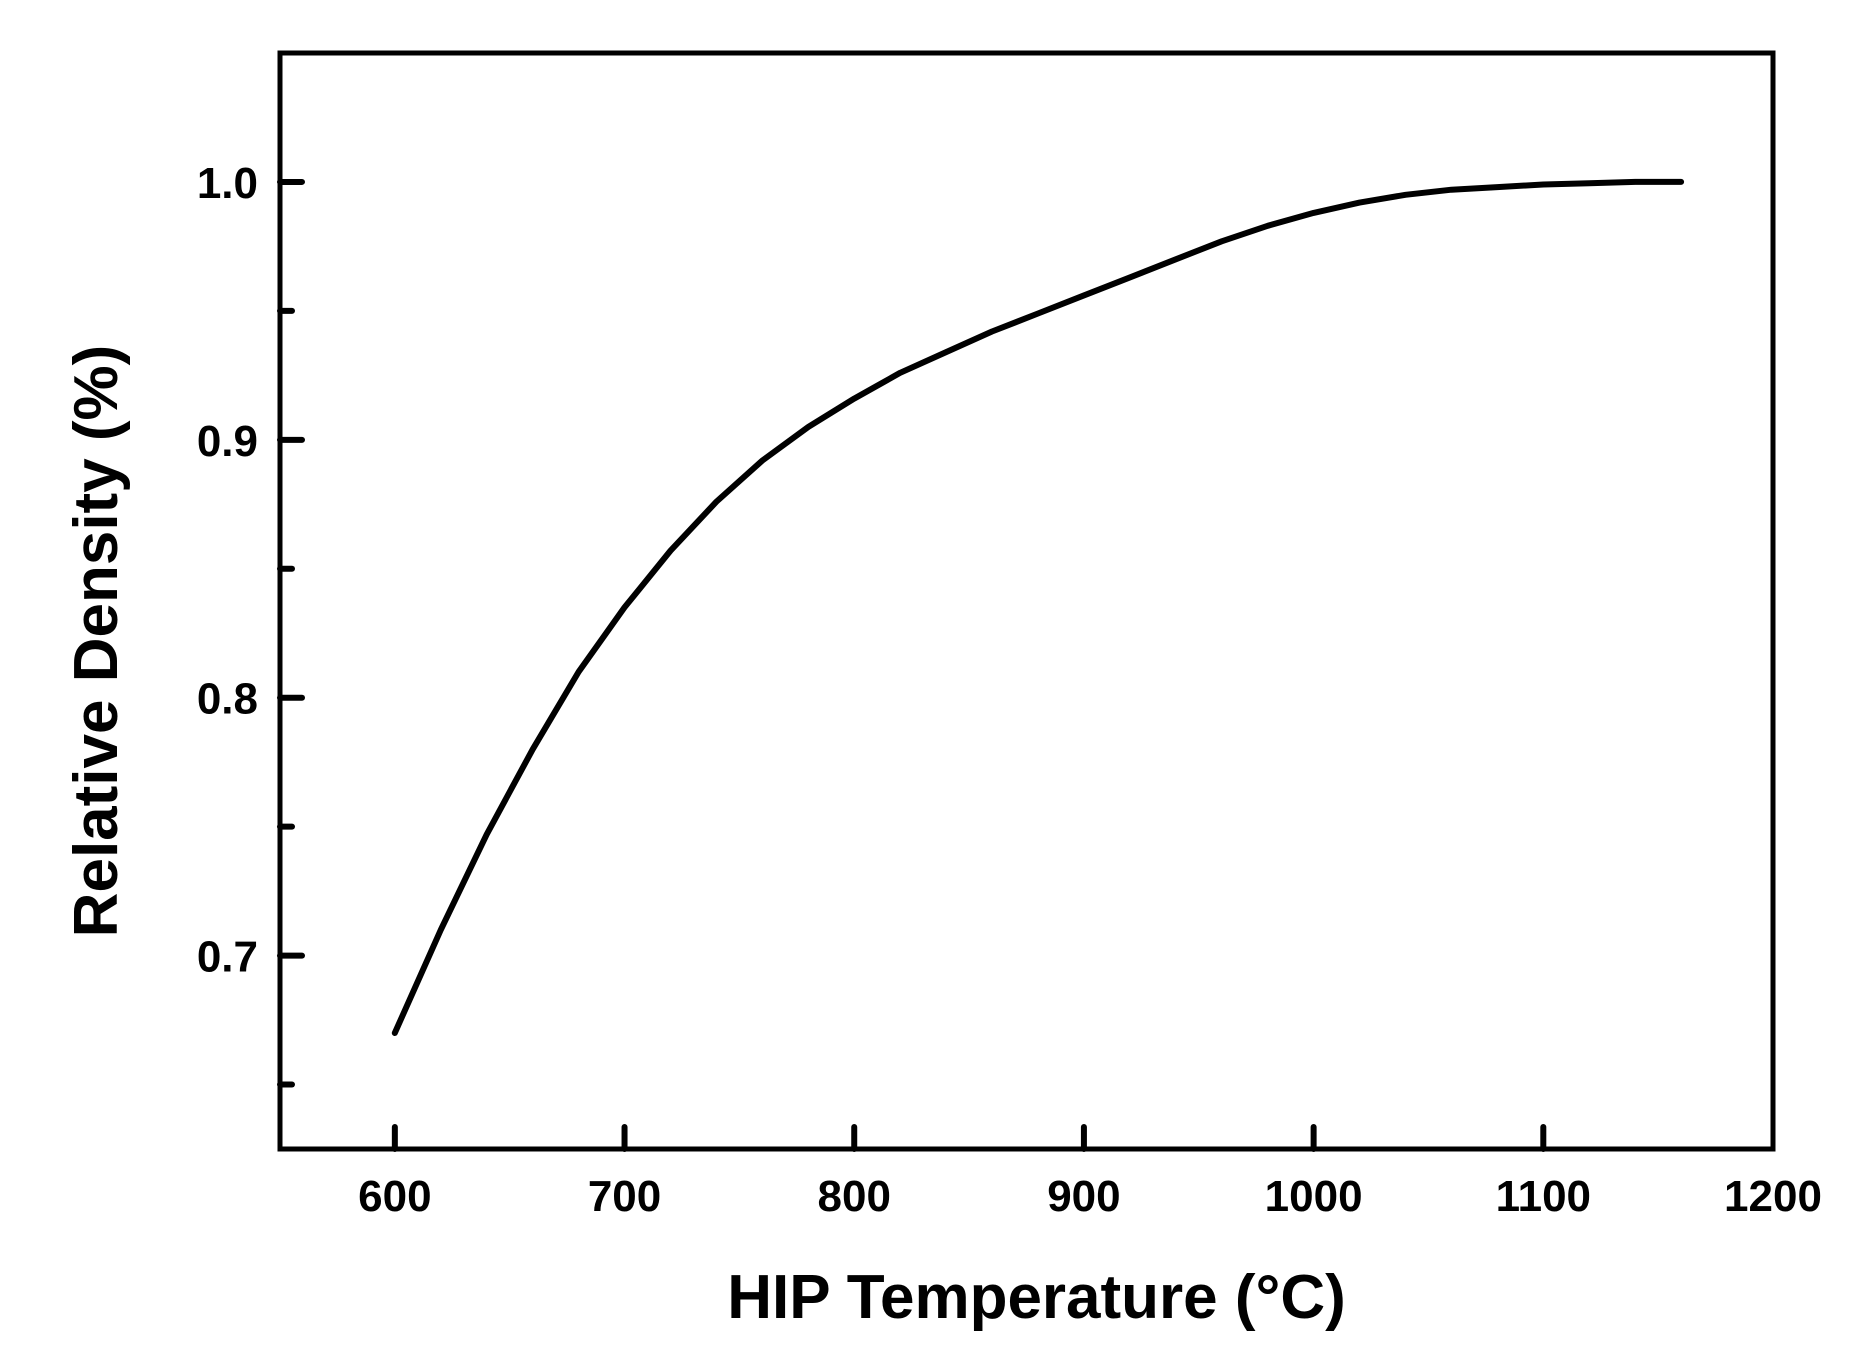  Describe the element at coordinates (1036, 1297) in the screenshot. I see `x-axis-title: HIP Temperature (°C)` at that location.